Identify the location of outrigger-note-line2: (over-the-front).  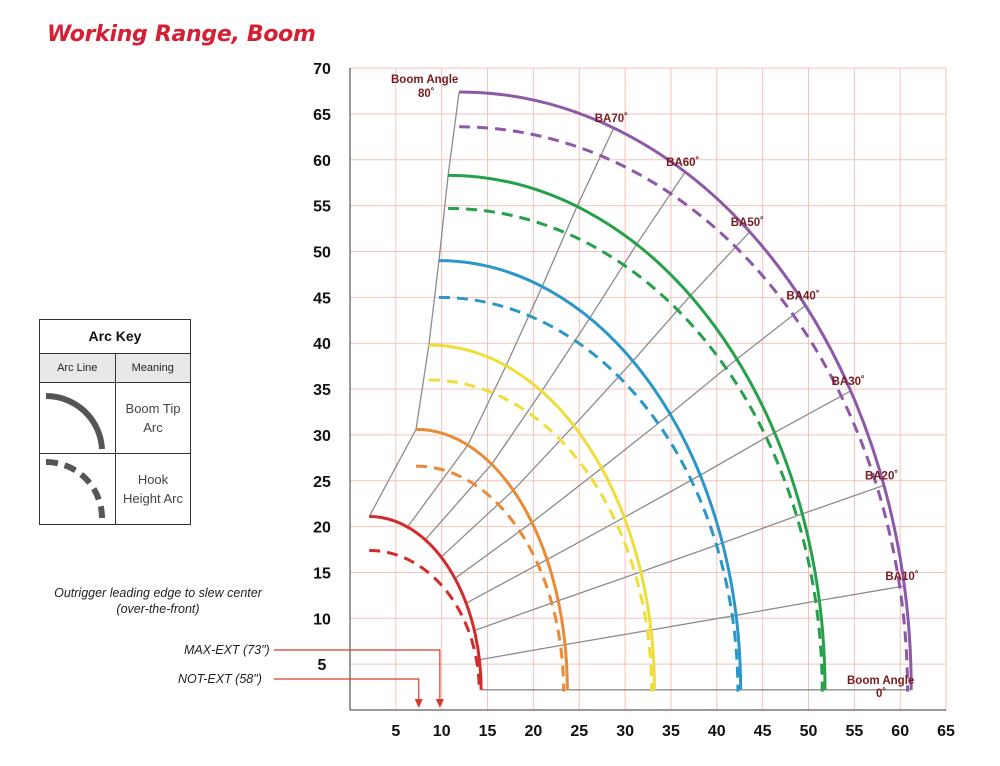
(157, 609).